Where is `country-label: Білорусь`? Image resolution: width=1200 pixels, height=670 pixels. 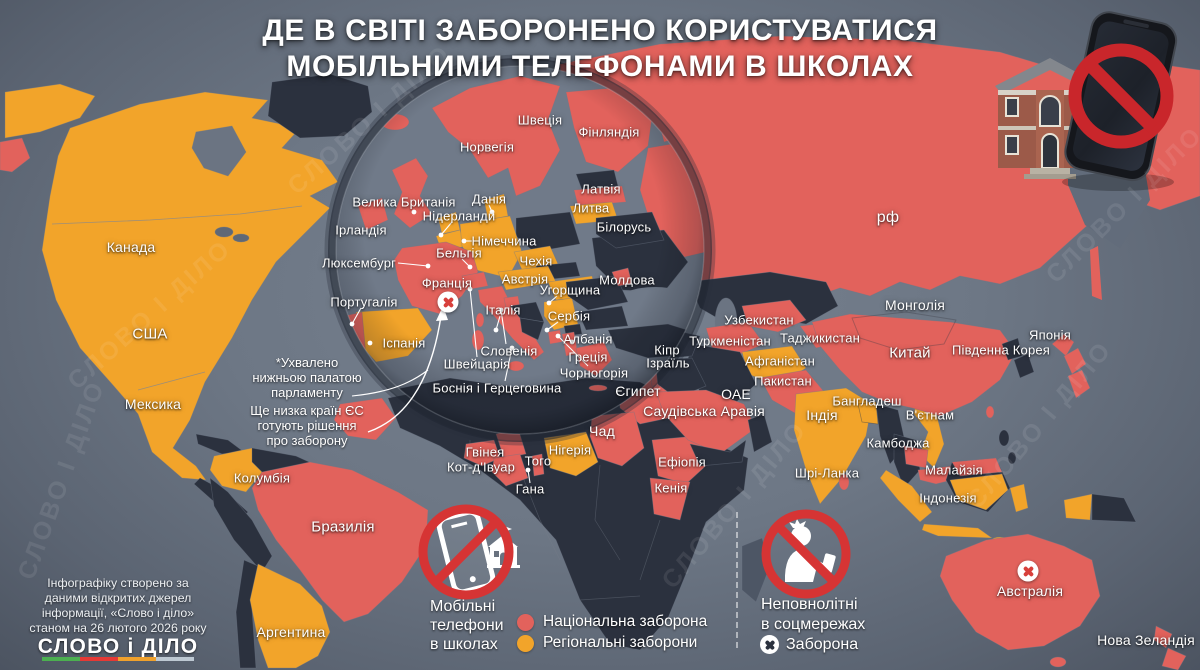 country-label: Білорусь is located at coordinates (624, 227).